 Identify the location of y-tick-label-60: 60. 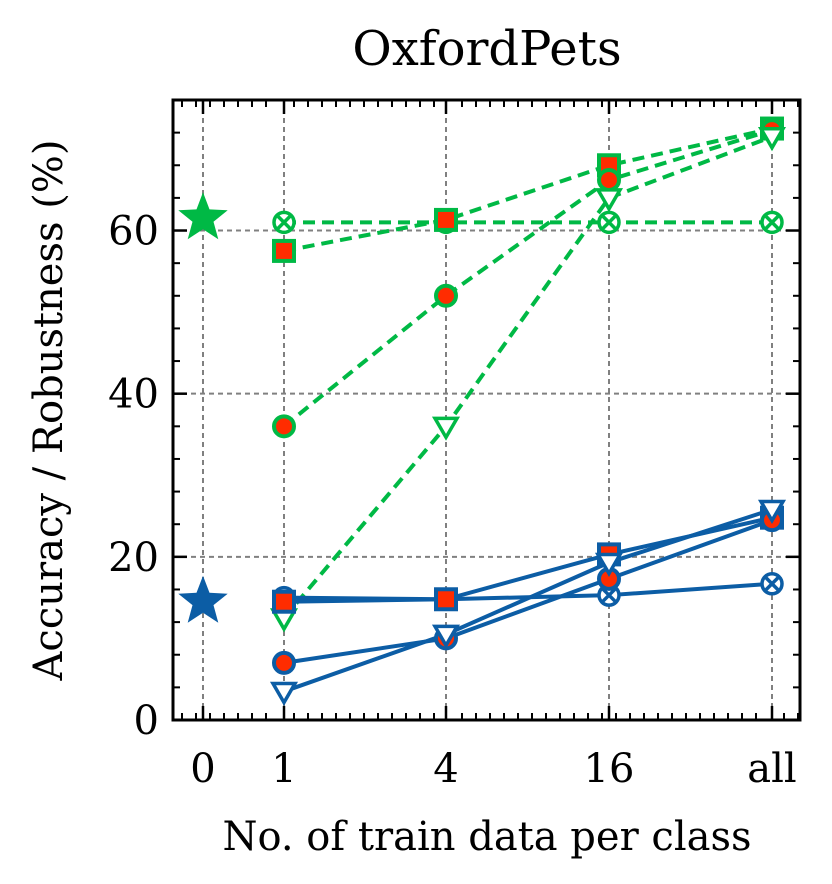
(133, 232).